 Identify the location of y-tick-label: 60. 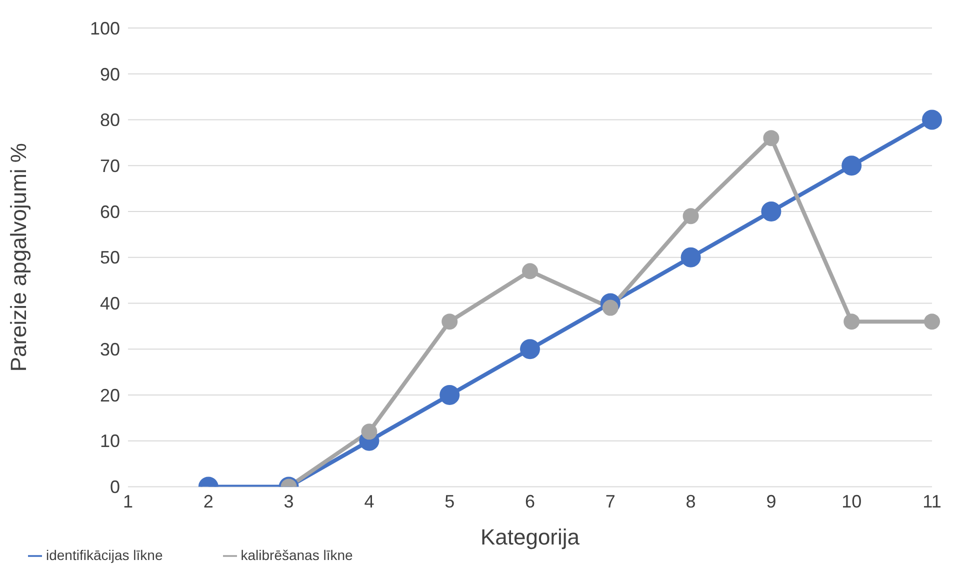
(110, 212).